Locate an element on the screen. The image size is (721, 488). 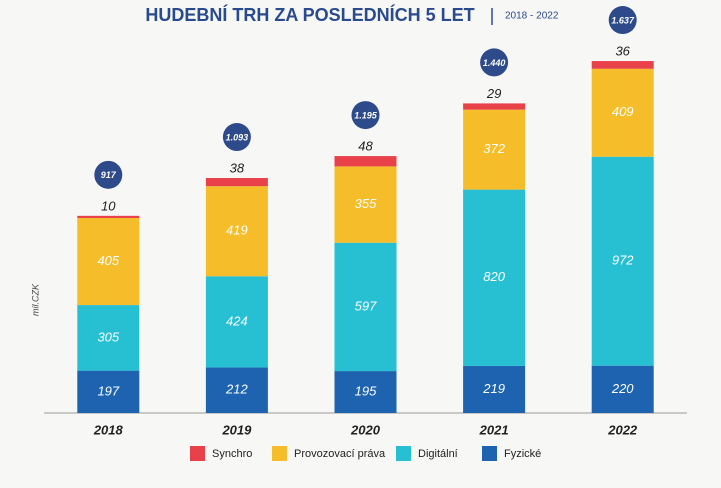
data-label: 10 is located at coordinates (108, 205).